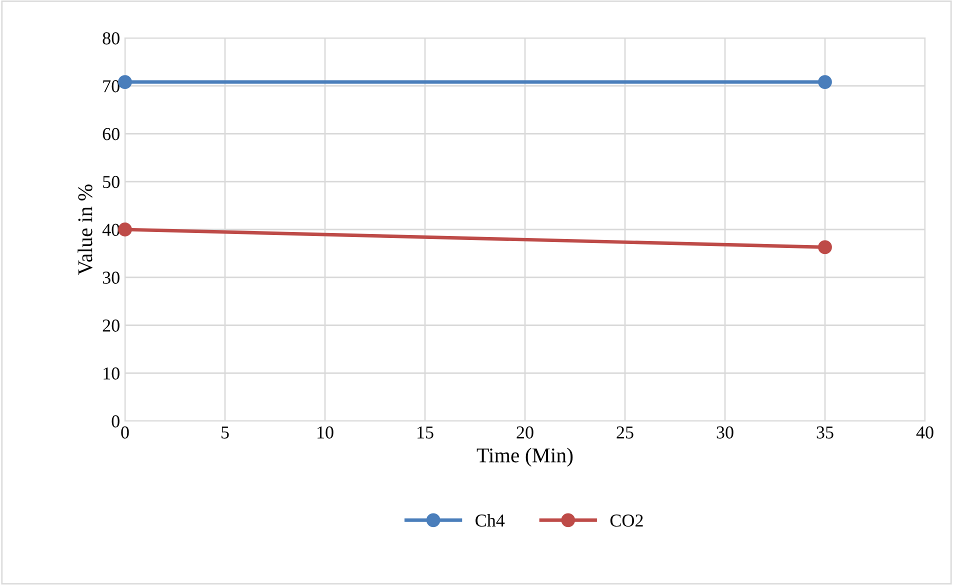 The image size is (953, 585). I want to click on legend-label: Ch4, so click(490, 520).